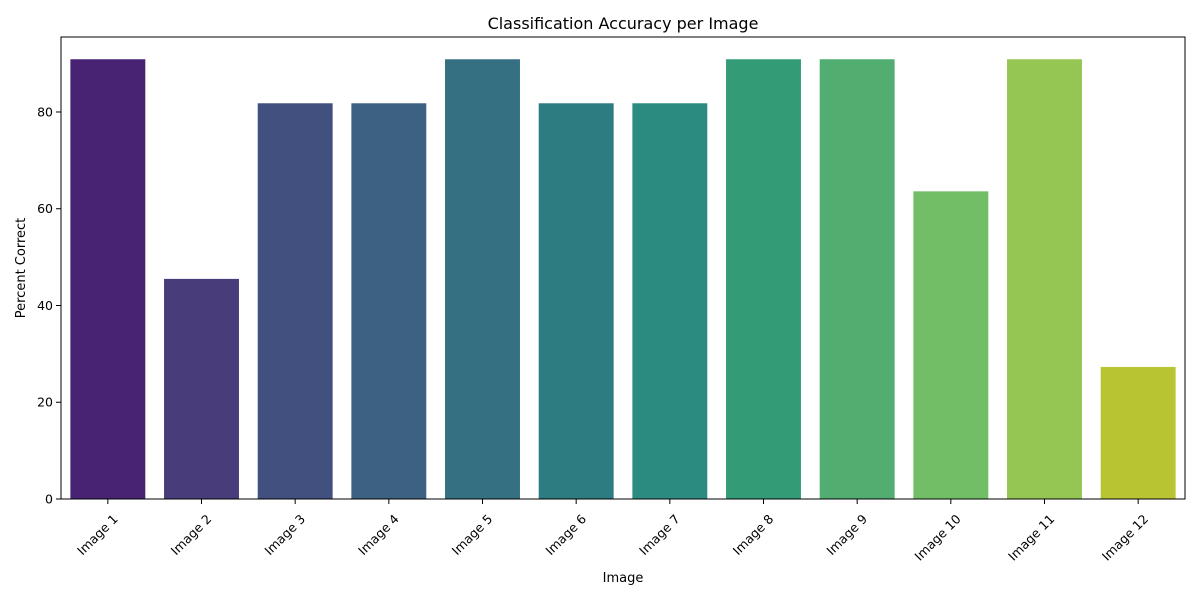 Image resolution: width=1200 pixels, height=600 pixels. I want to click on y-tick-label: 20, so click(45, 402).